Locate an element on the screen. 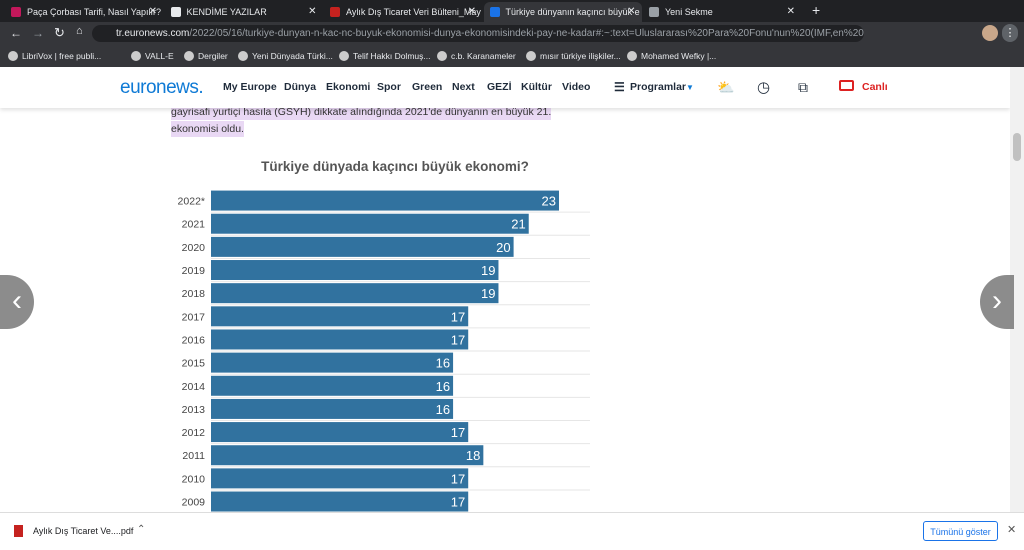 The width and height of the screenshot is (1024, 550). live-icon is located at coordinates (846, 85).